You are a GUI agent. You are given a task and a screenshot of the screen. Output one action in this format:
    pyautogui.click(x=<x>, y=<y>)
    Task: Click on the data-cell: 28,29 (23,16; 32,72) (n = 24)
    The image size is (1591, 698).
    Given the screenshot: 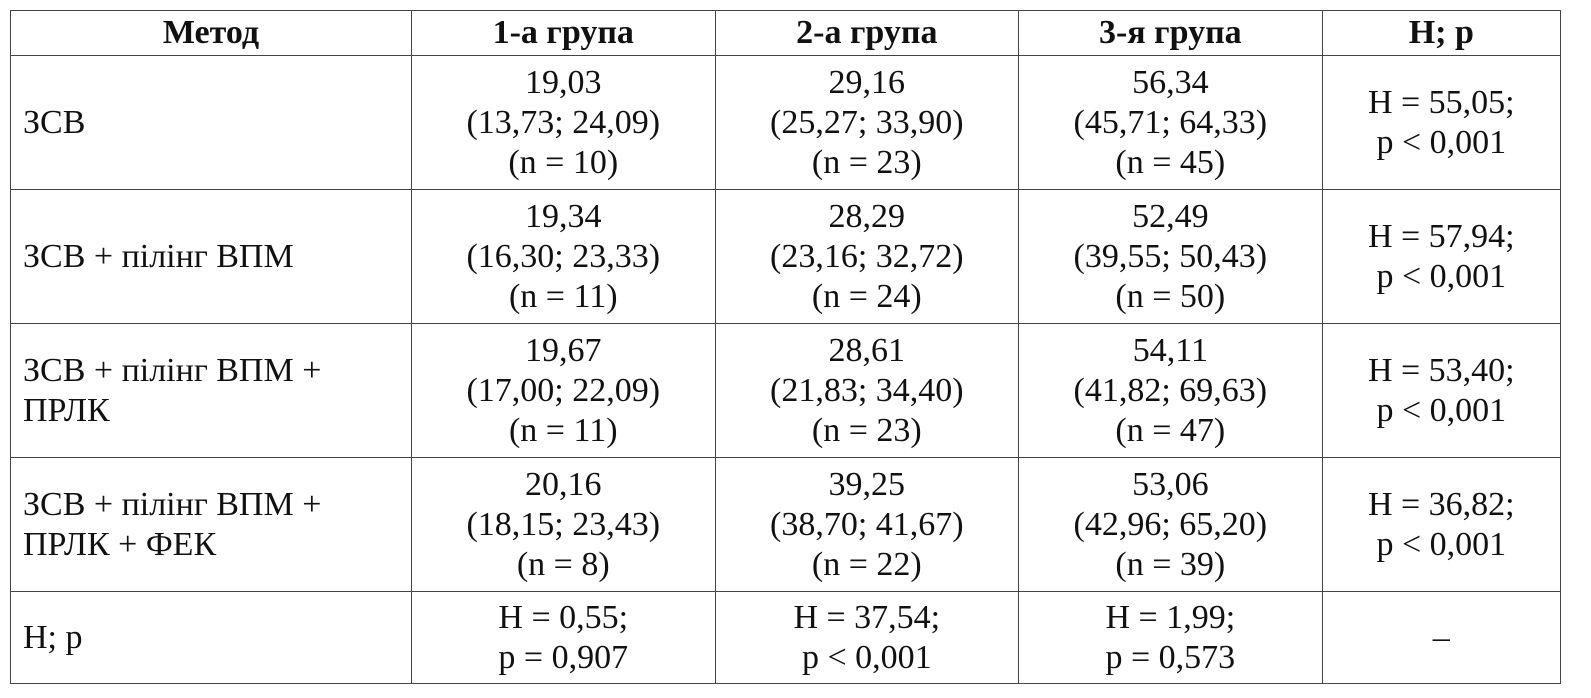 What is the action you would take?
    pyautogui.click(x=867, y=256)
    